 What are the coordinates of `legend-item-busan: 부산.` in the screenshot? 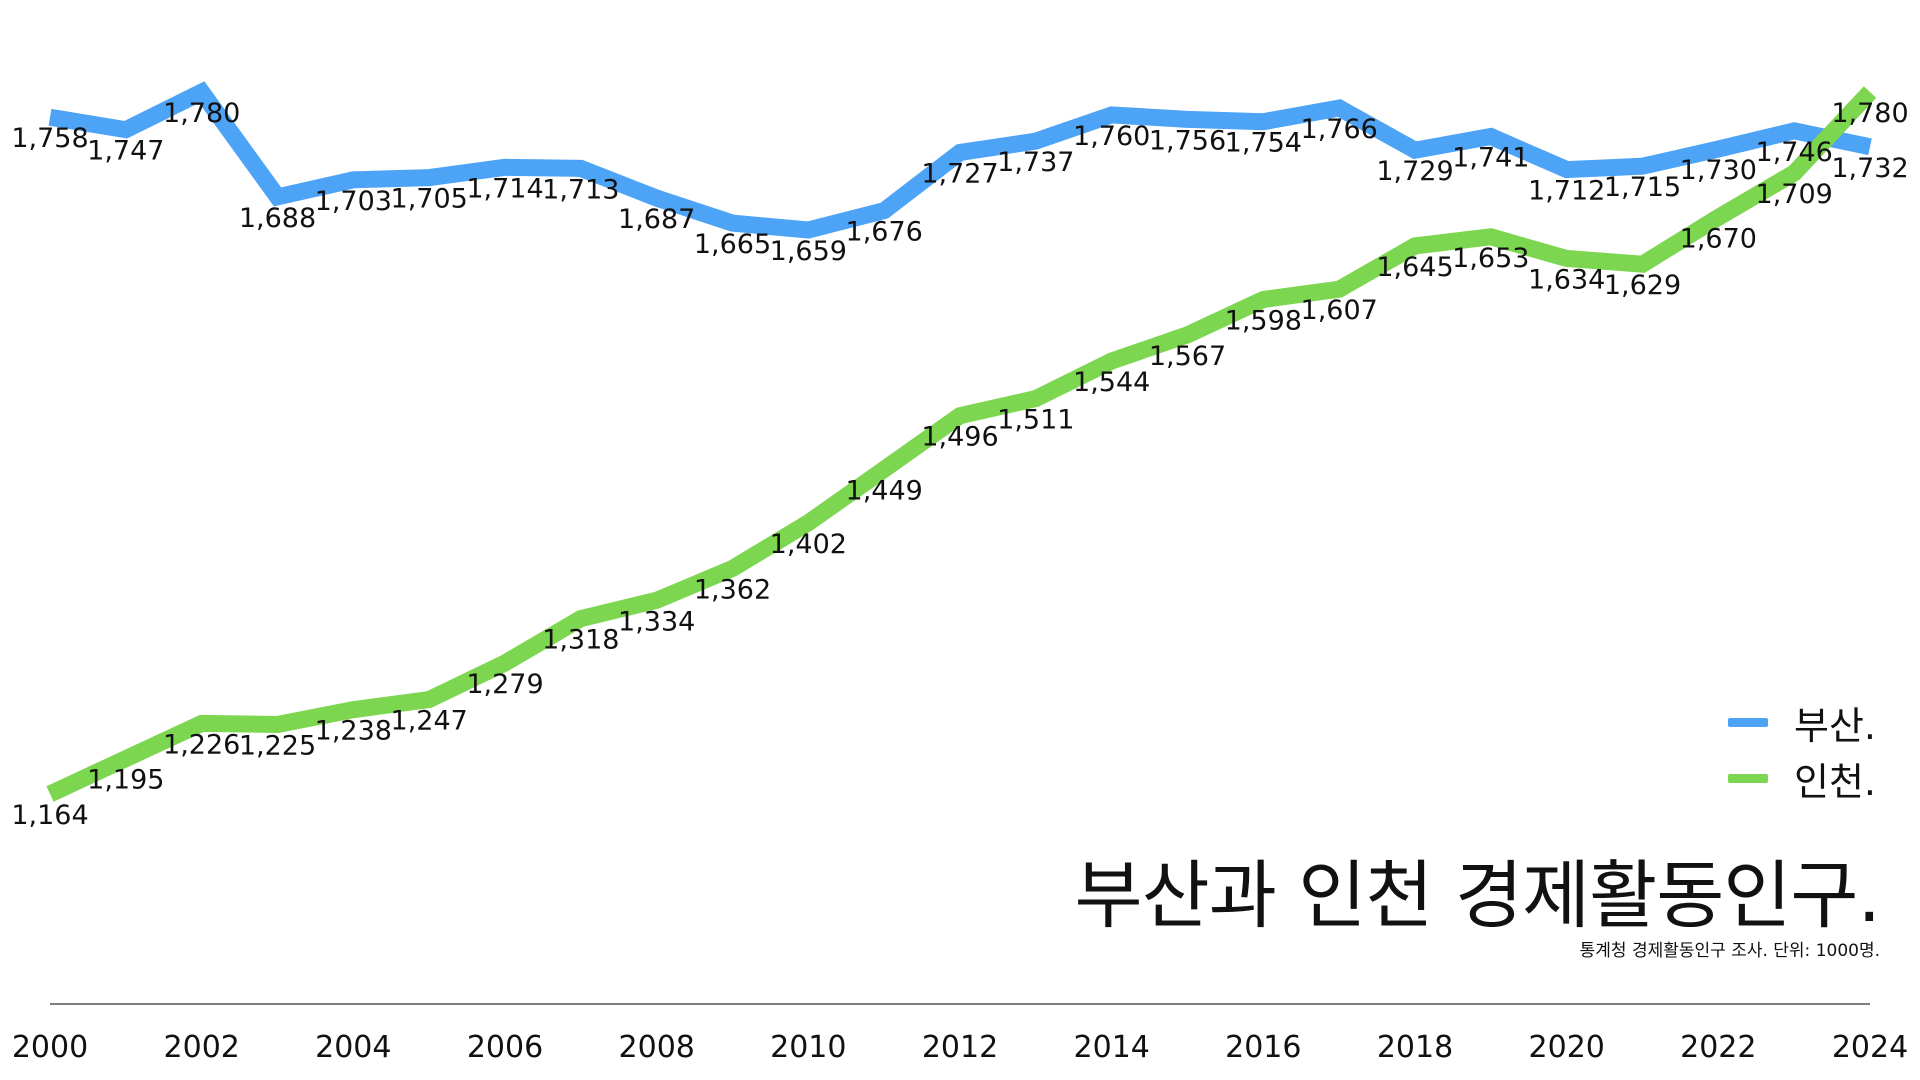 It's located at (1804, 722).